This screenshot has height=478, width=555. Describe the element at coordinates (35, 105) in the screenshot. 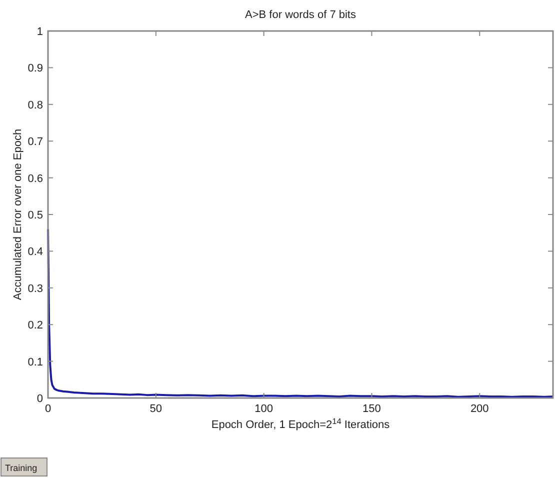

I see `y-tick-label: 0.8` at that location.